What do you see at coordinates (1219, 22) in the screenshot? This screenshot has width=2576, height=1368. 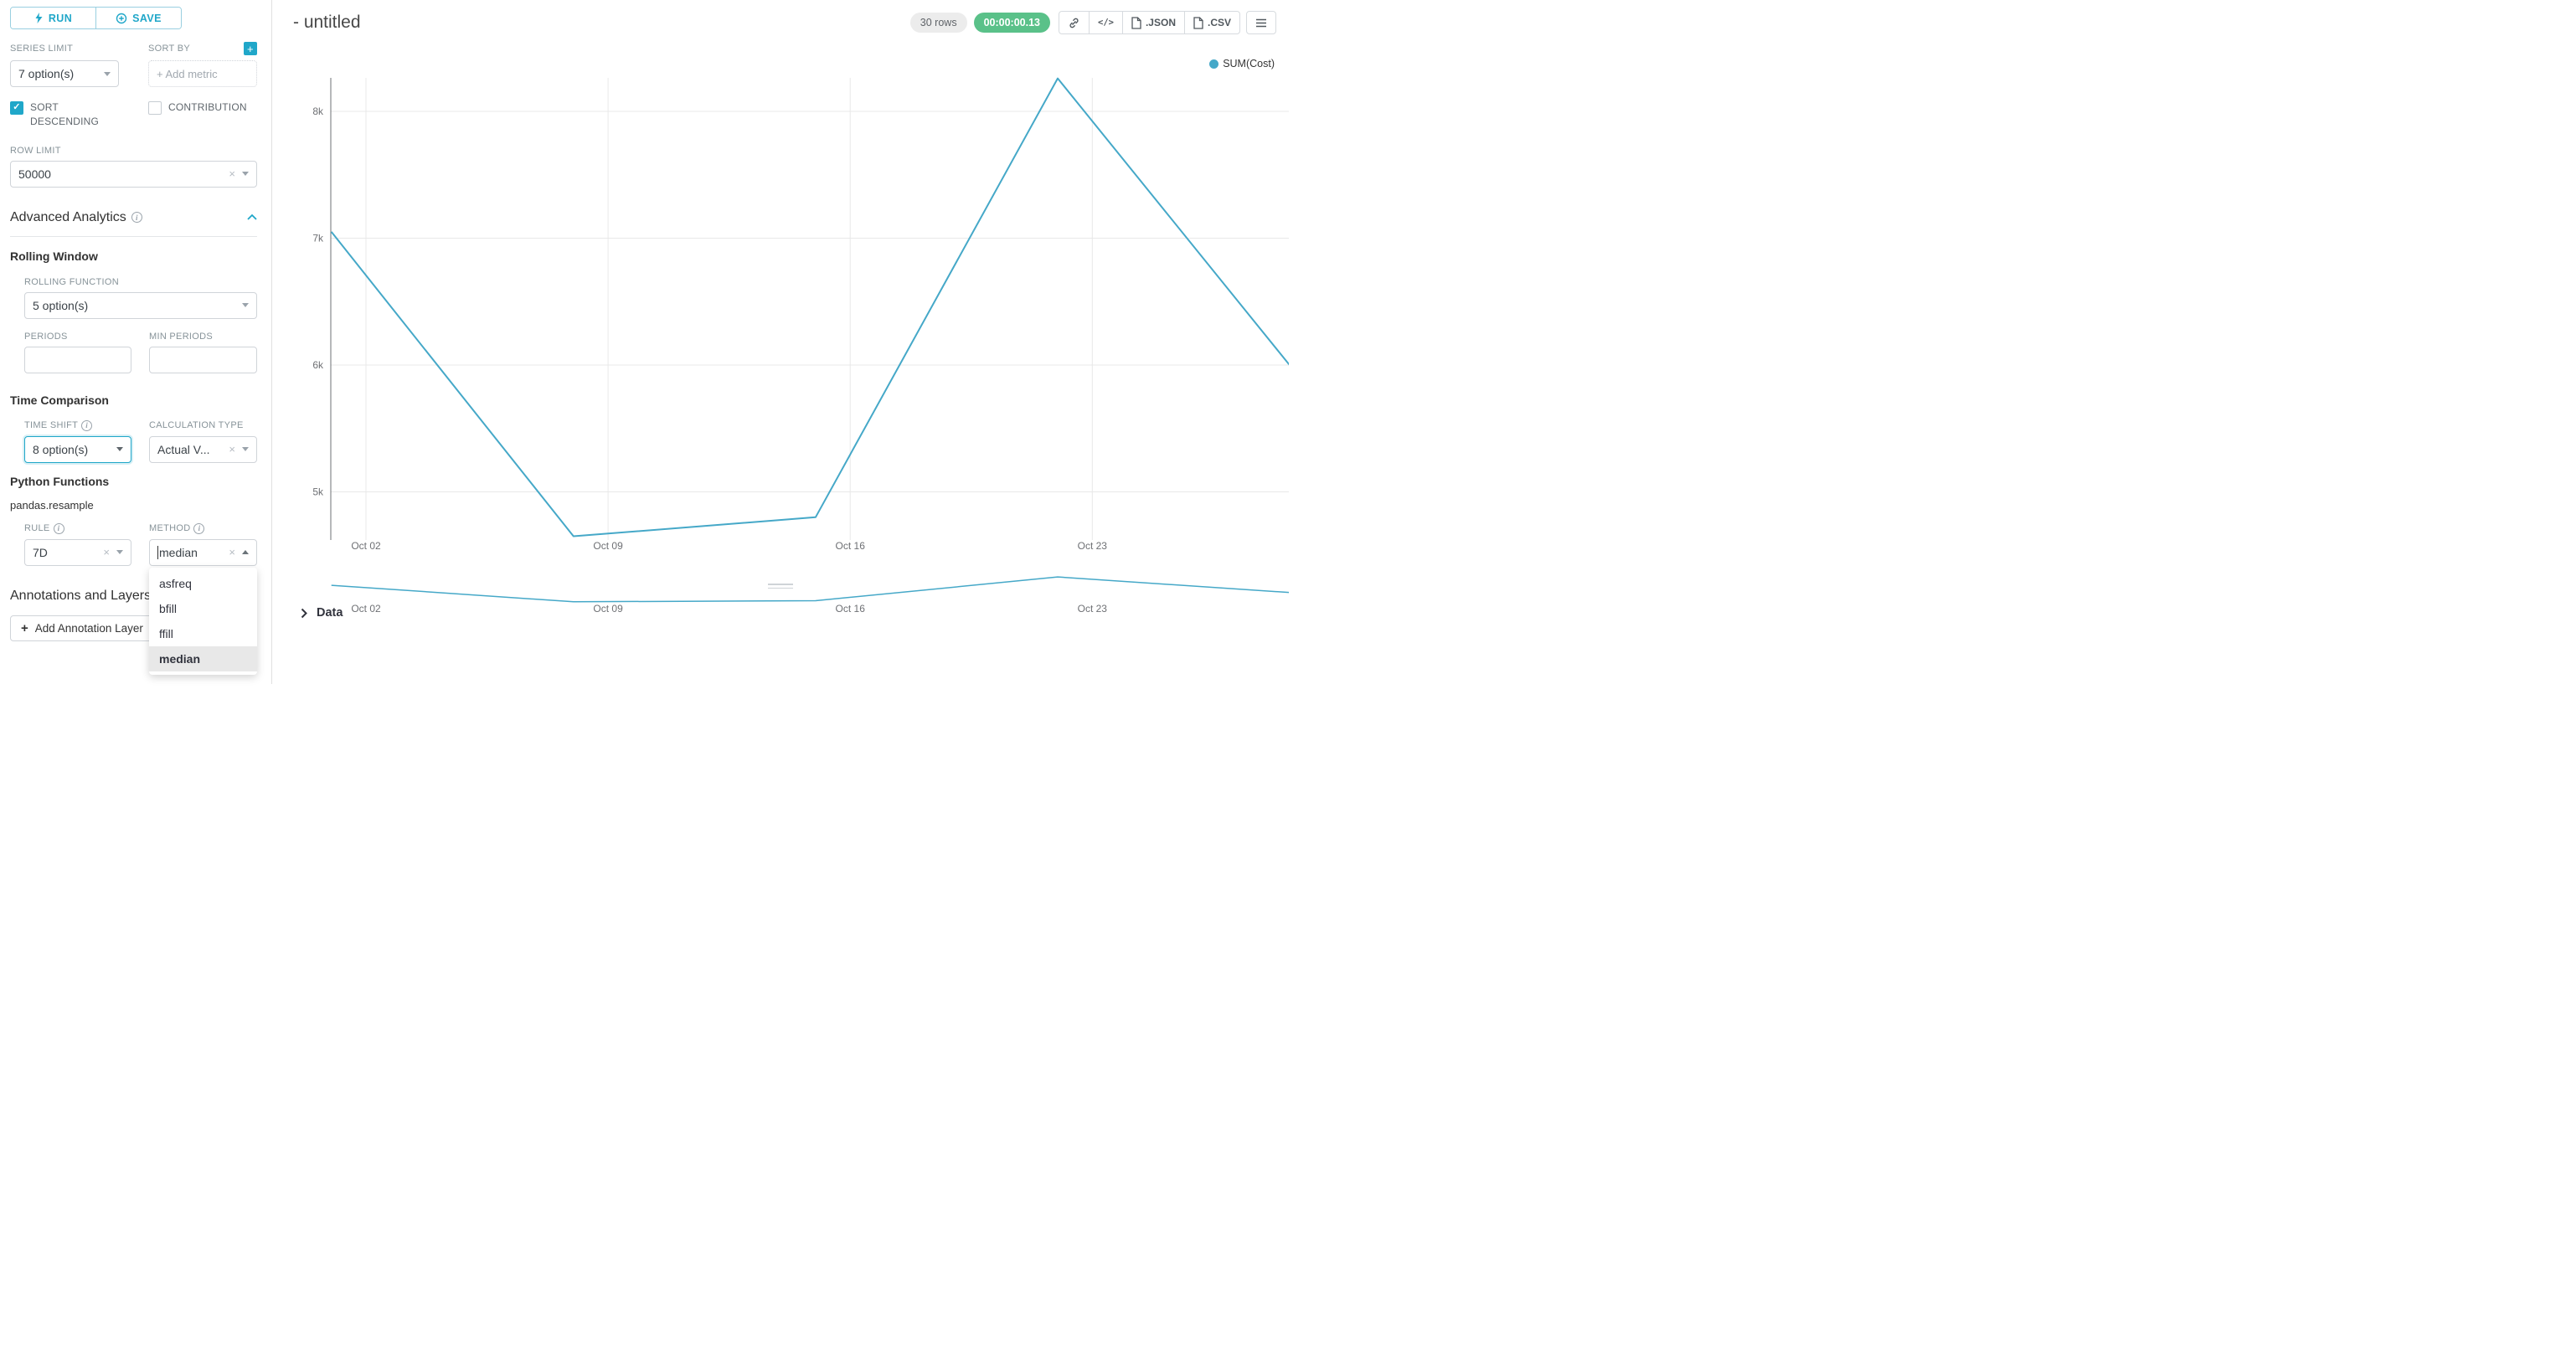 I see `csv-button-label: .CSV` at bounding box center [1219, 22].